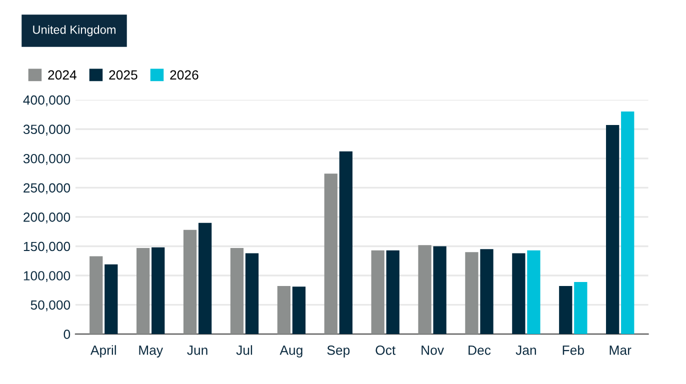 The image size is (686, 384). Describe the element at coordinates (197, 350) in the screenshot. I see `x-tick-label: Jun` at that location.